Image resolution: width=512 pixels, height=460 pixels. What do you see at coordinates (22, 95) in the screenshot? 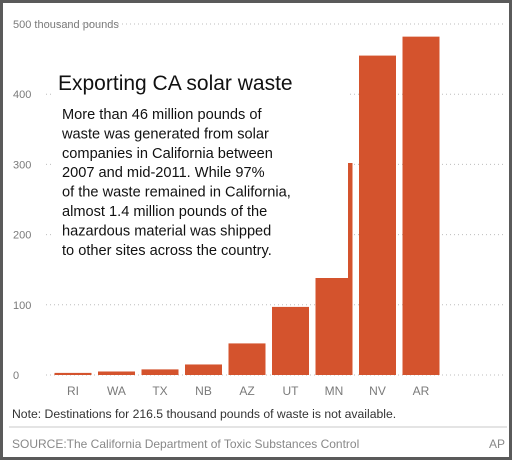
I see `y-tick-label: 400` at bounding box center [22, 95].